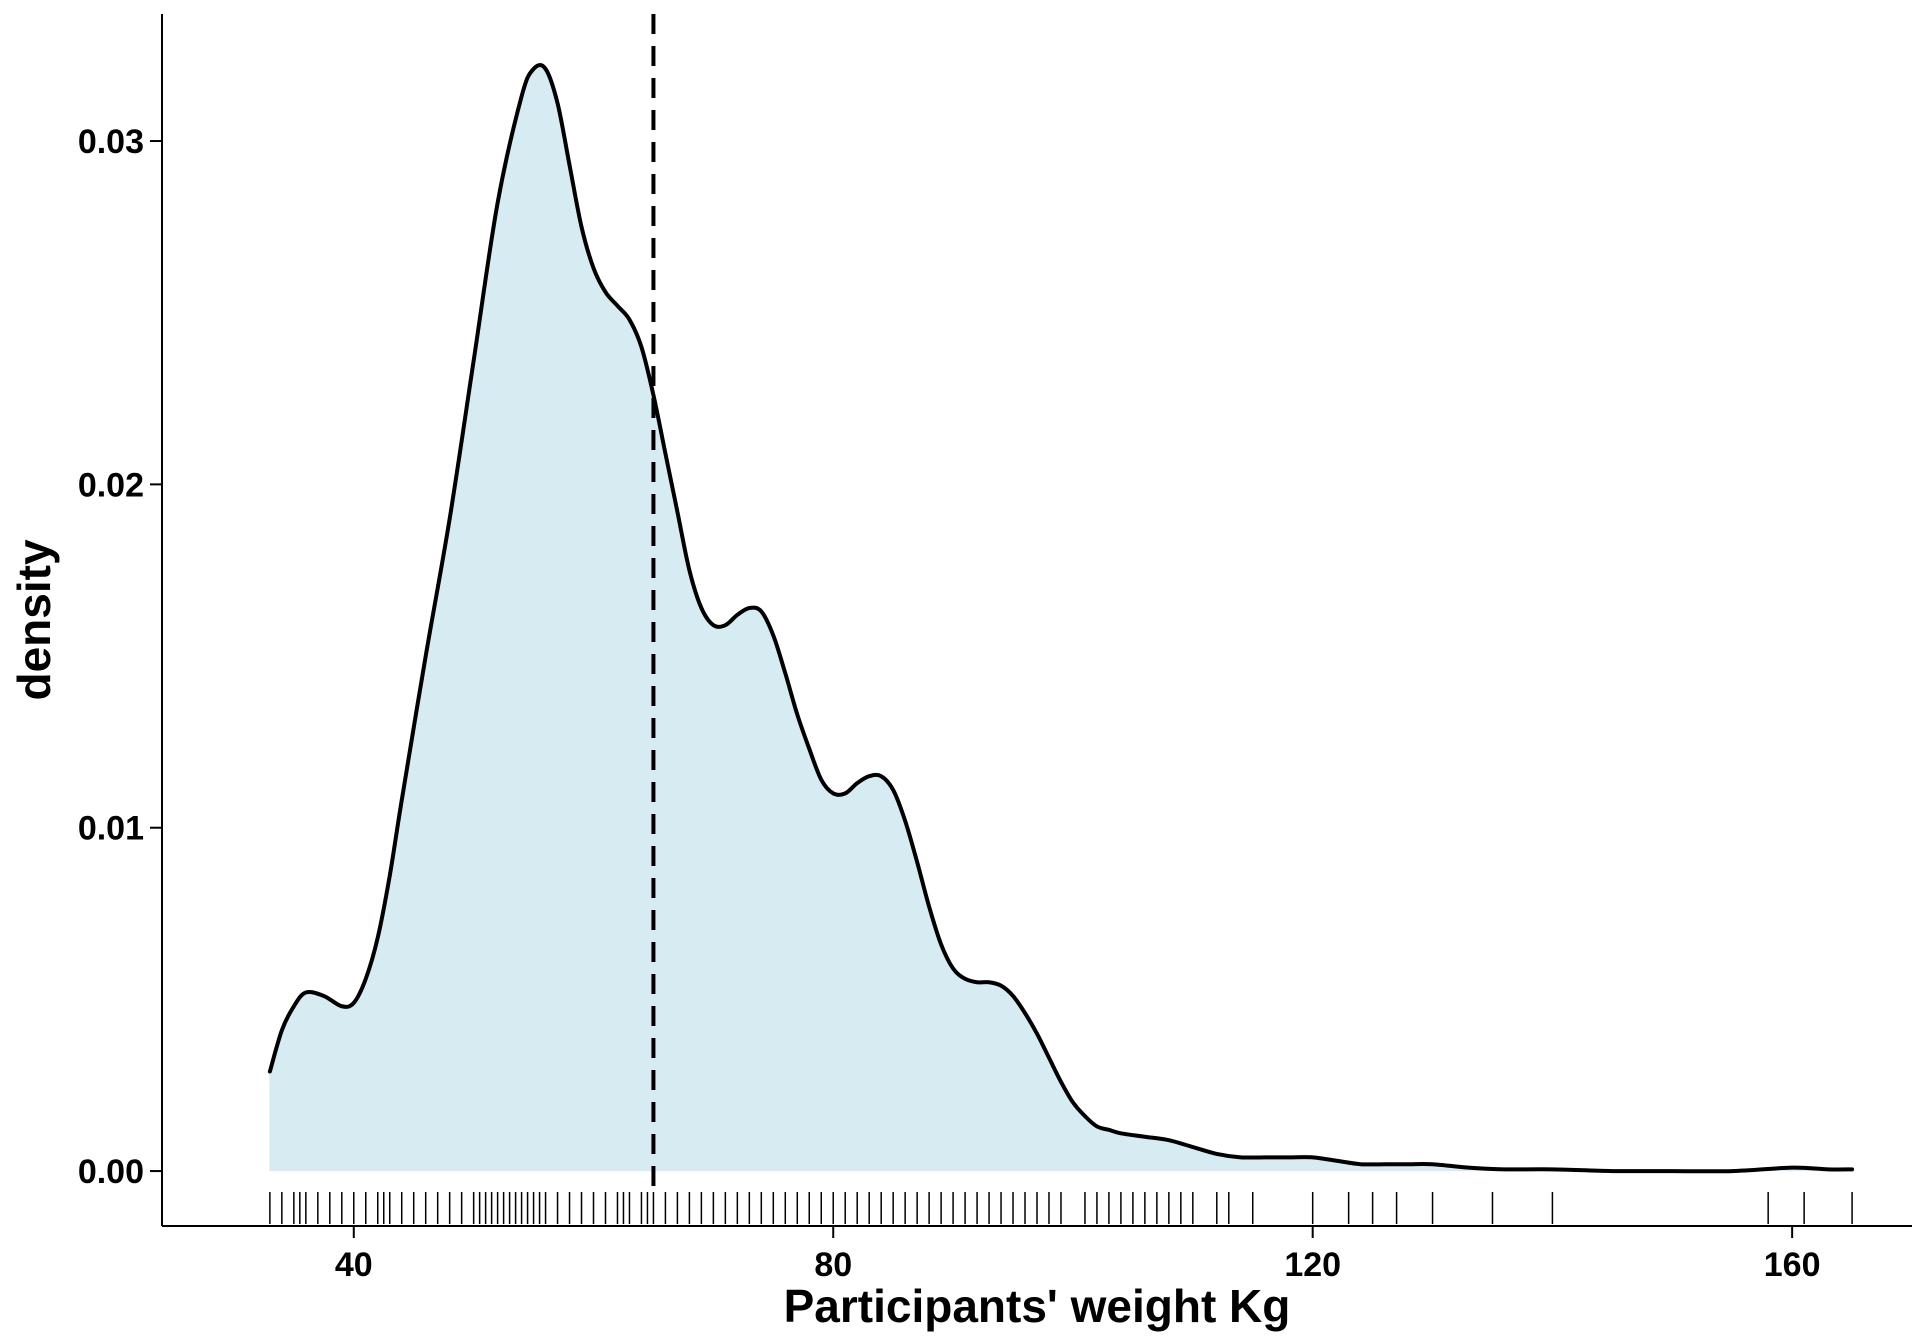  I want to click on y-axis-ticks: 0.00 0.01 0.02 0.03, so click(120, 657).